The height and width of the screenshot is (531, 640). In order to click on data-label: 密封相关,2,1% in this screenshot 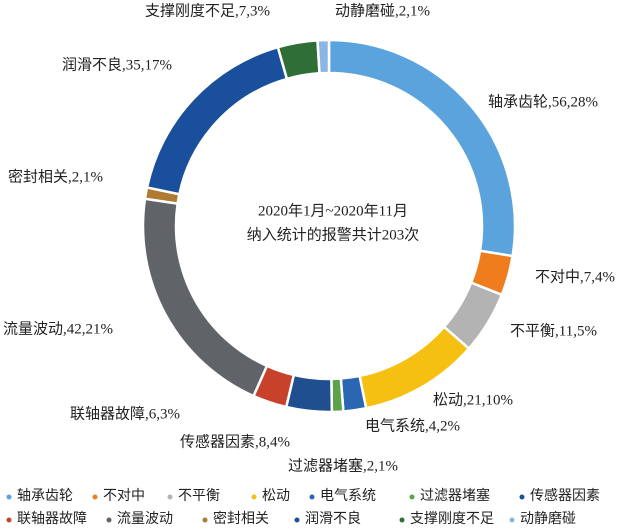, I will do `click(55, 176)`.